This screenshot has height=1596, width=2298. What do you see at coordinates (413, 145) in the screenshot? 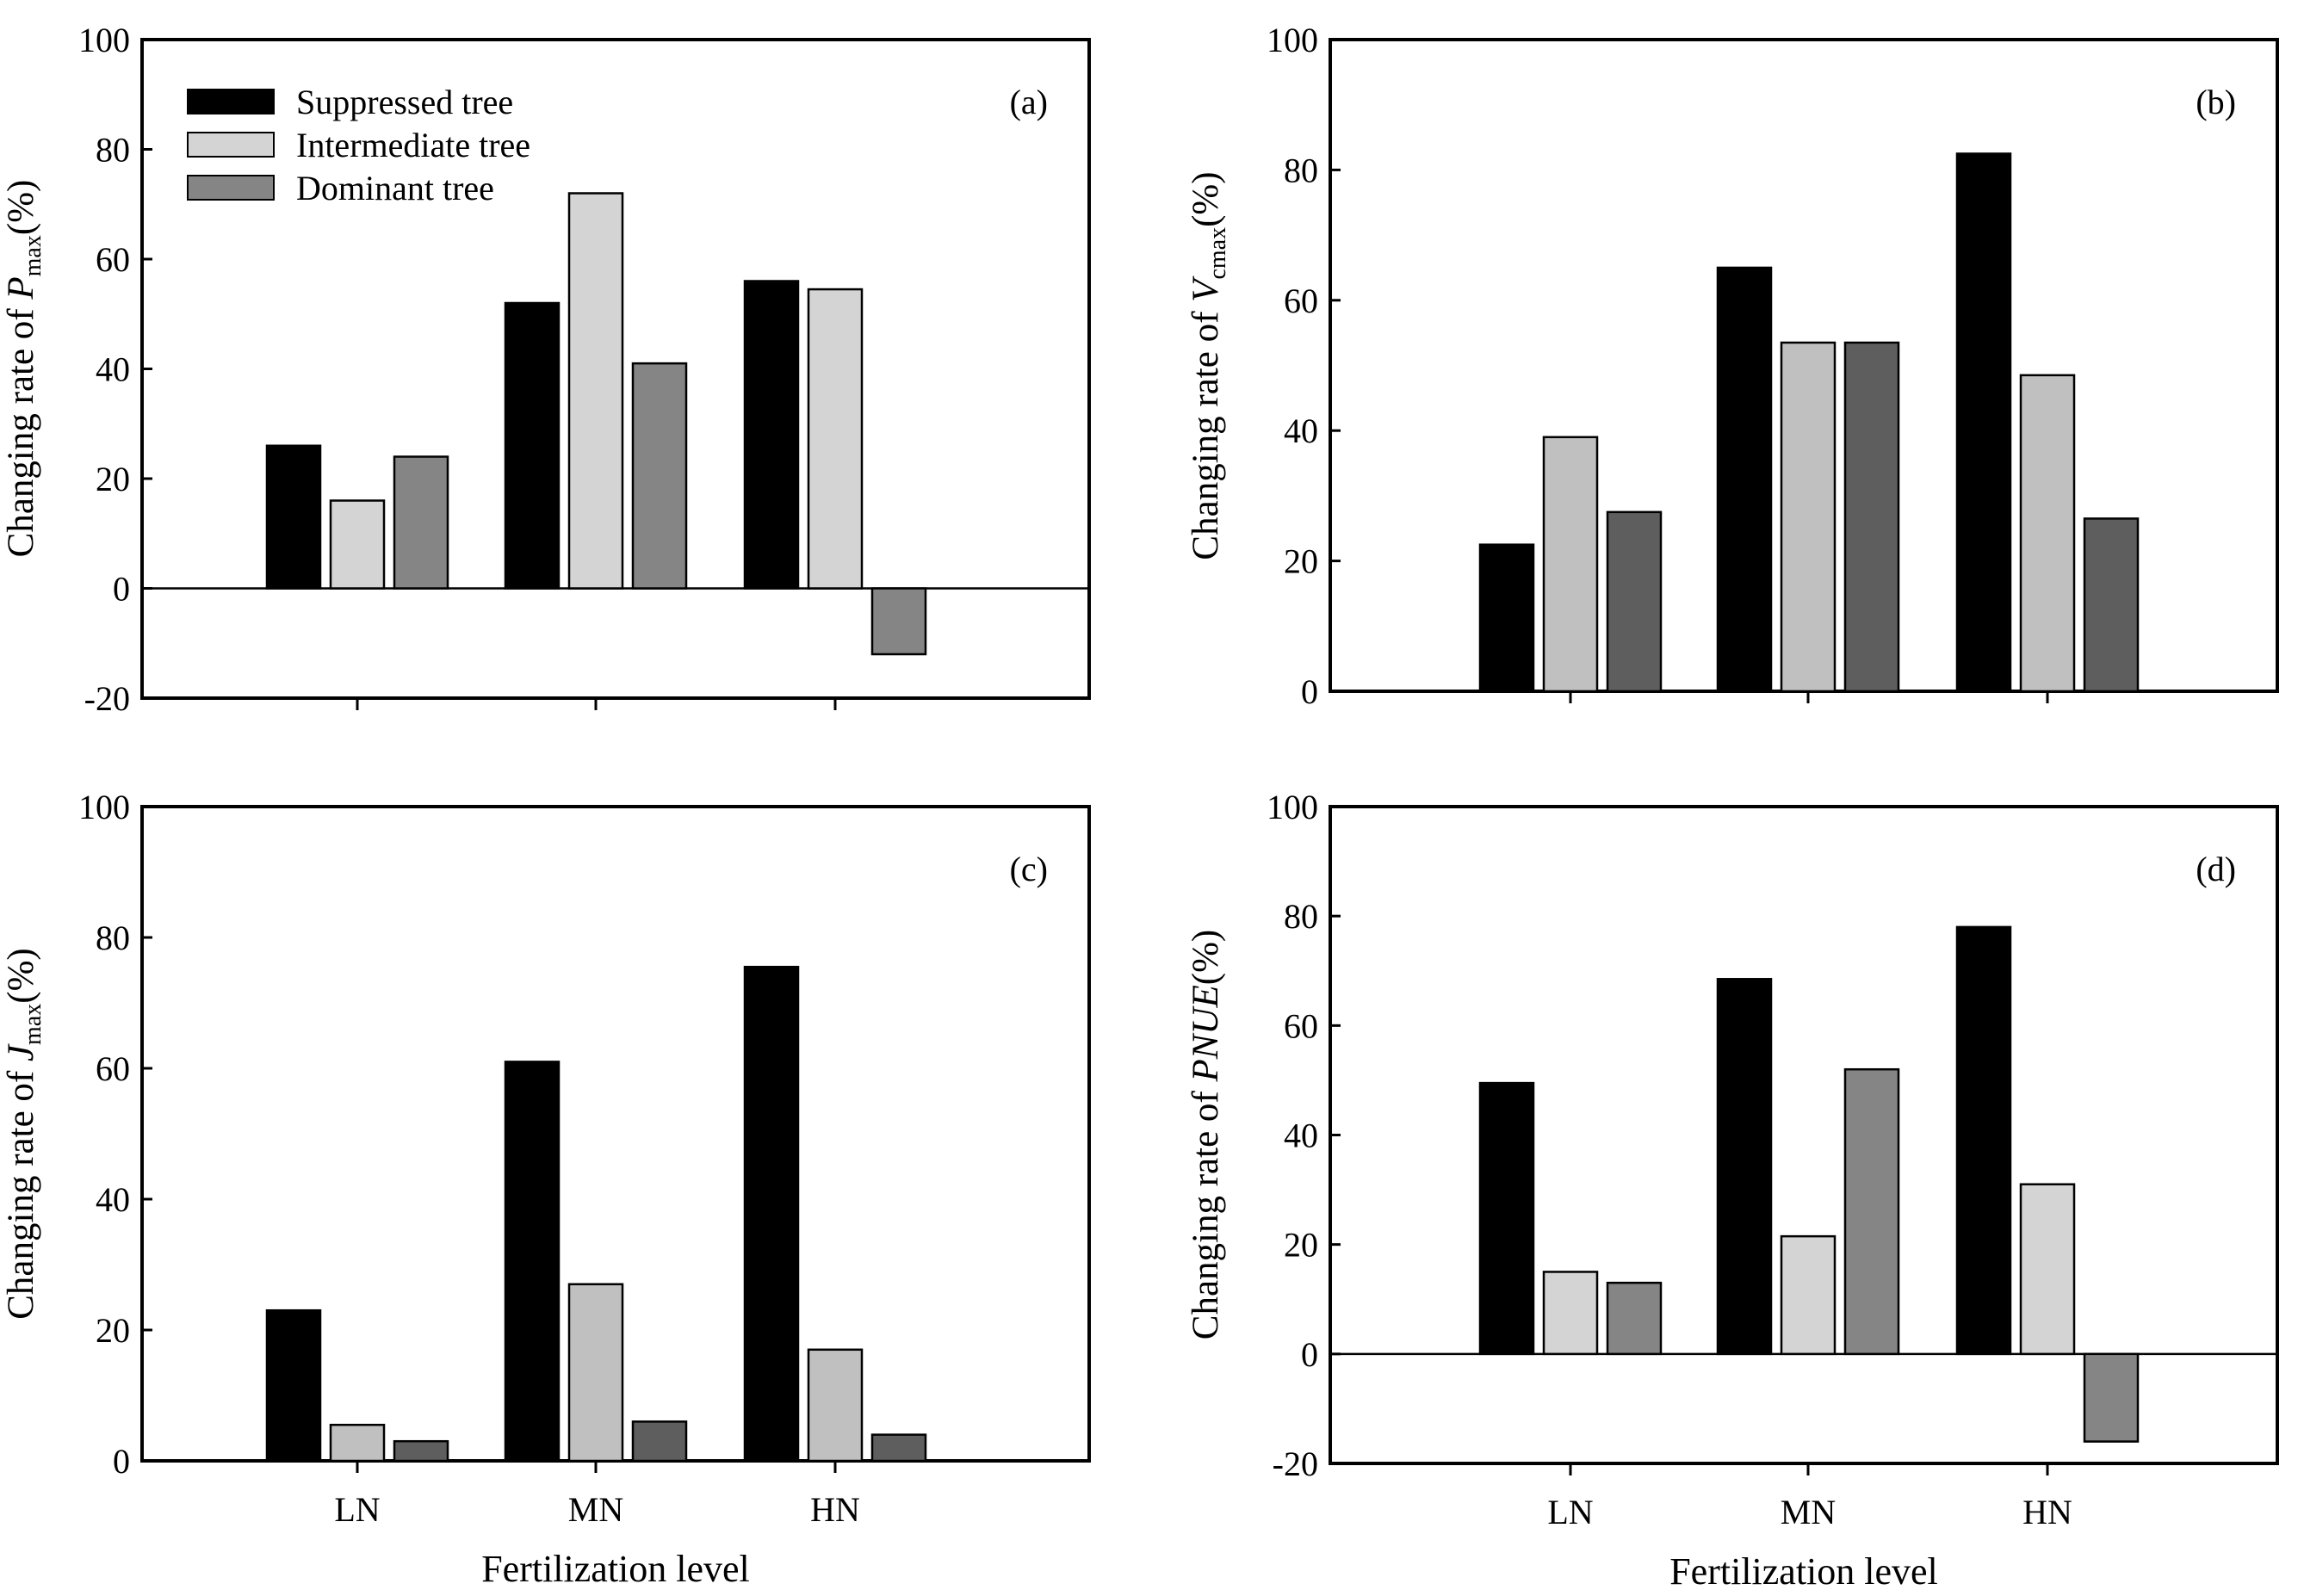
I see `legend-label: Intermediate tree` at bounding box center [413, 145].